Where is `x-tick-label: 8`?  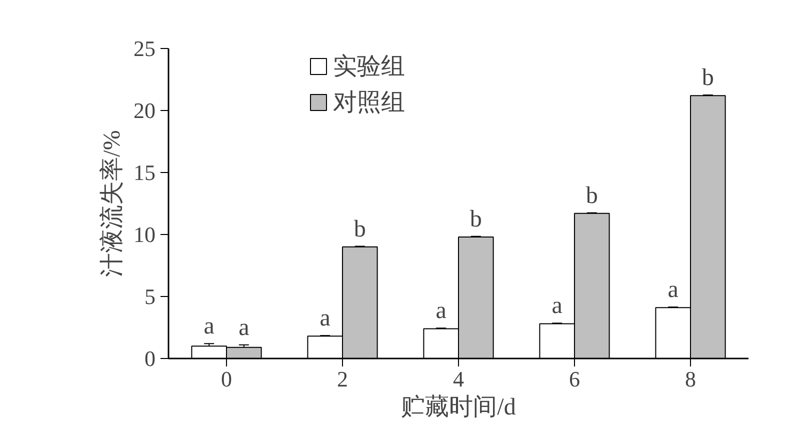
x-tick-label: 8 is located at coordinates (690, 379).